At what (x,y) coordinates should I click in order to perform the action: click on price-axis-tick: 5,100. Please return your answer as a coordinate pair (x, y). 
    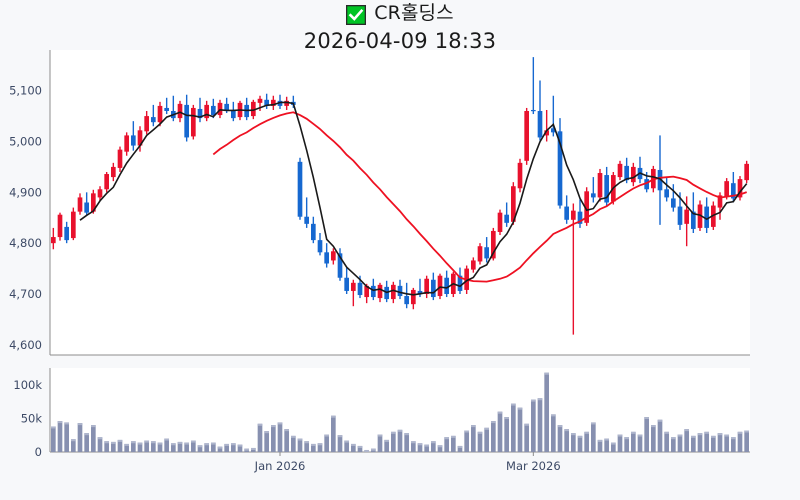
    Looking at the image, I should click on (25, 91).